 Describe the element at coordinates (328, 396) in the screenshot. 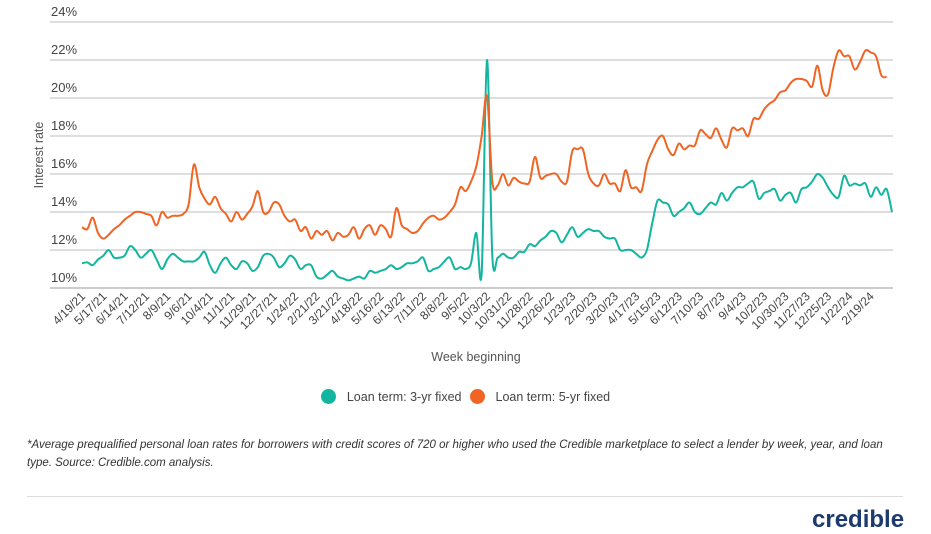

I see `legend-marker-3yr` at that location.